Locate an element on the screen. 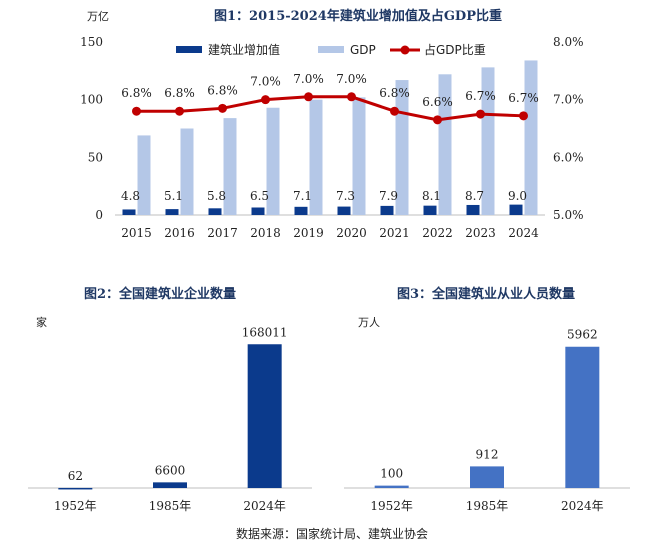 The height and width of the screenshot is (548, 663). y2-tick-label: 6.0% is located at coordinates (568, 157).